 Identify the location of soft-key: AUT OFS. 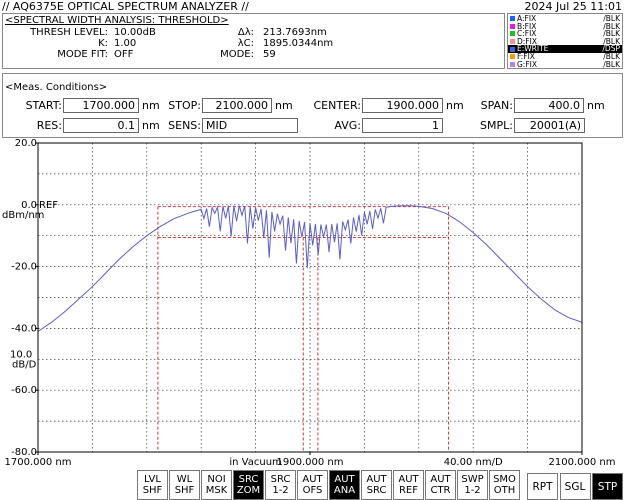
(312, 485).